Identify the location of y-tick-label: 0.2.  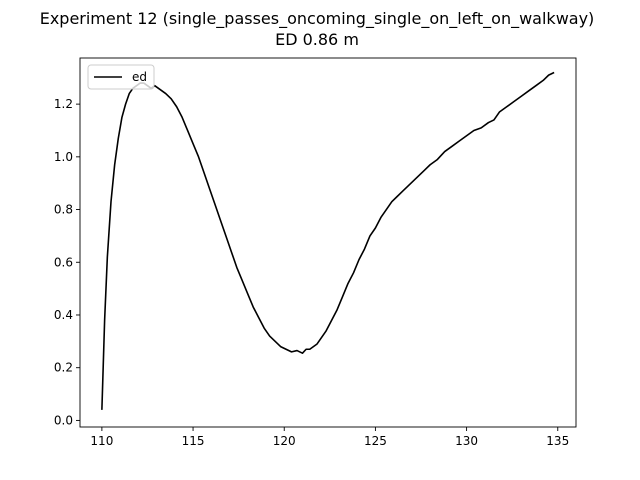
(63, 368).